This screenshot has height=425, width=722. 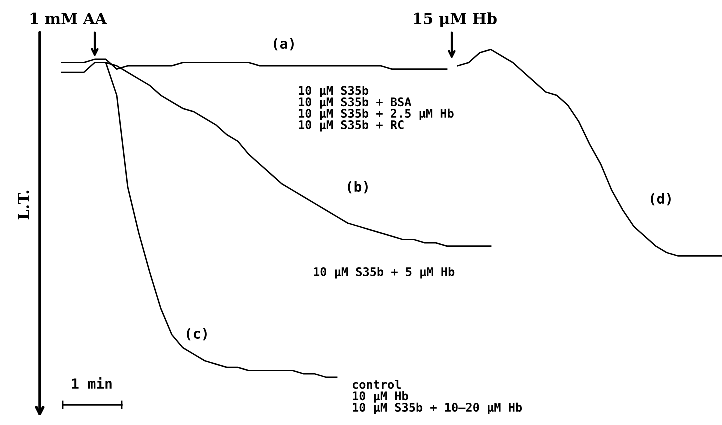 I want to click on annotation: 1 min, so click(x=92, y=383).